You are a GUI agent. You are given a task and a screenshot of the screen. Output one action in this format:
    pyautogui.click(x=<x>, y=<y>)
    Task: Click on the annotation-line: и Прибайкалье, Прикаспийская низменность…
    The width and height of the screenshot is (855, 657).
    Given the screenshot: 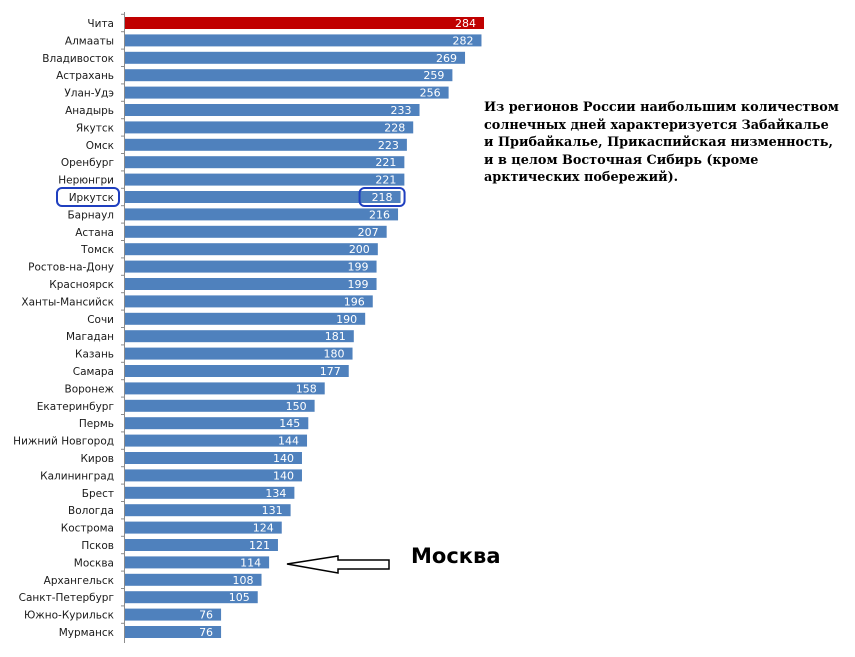 What is the action you would take?
    pyautogui.click(x=658, y=142)
    